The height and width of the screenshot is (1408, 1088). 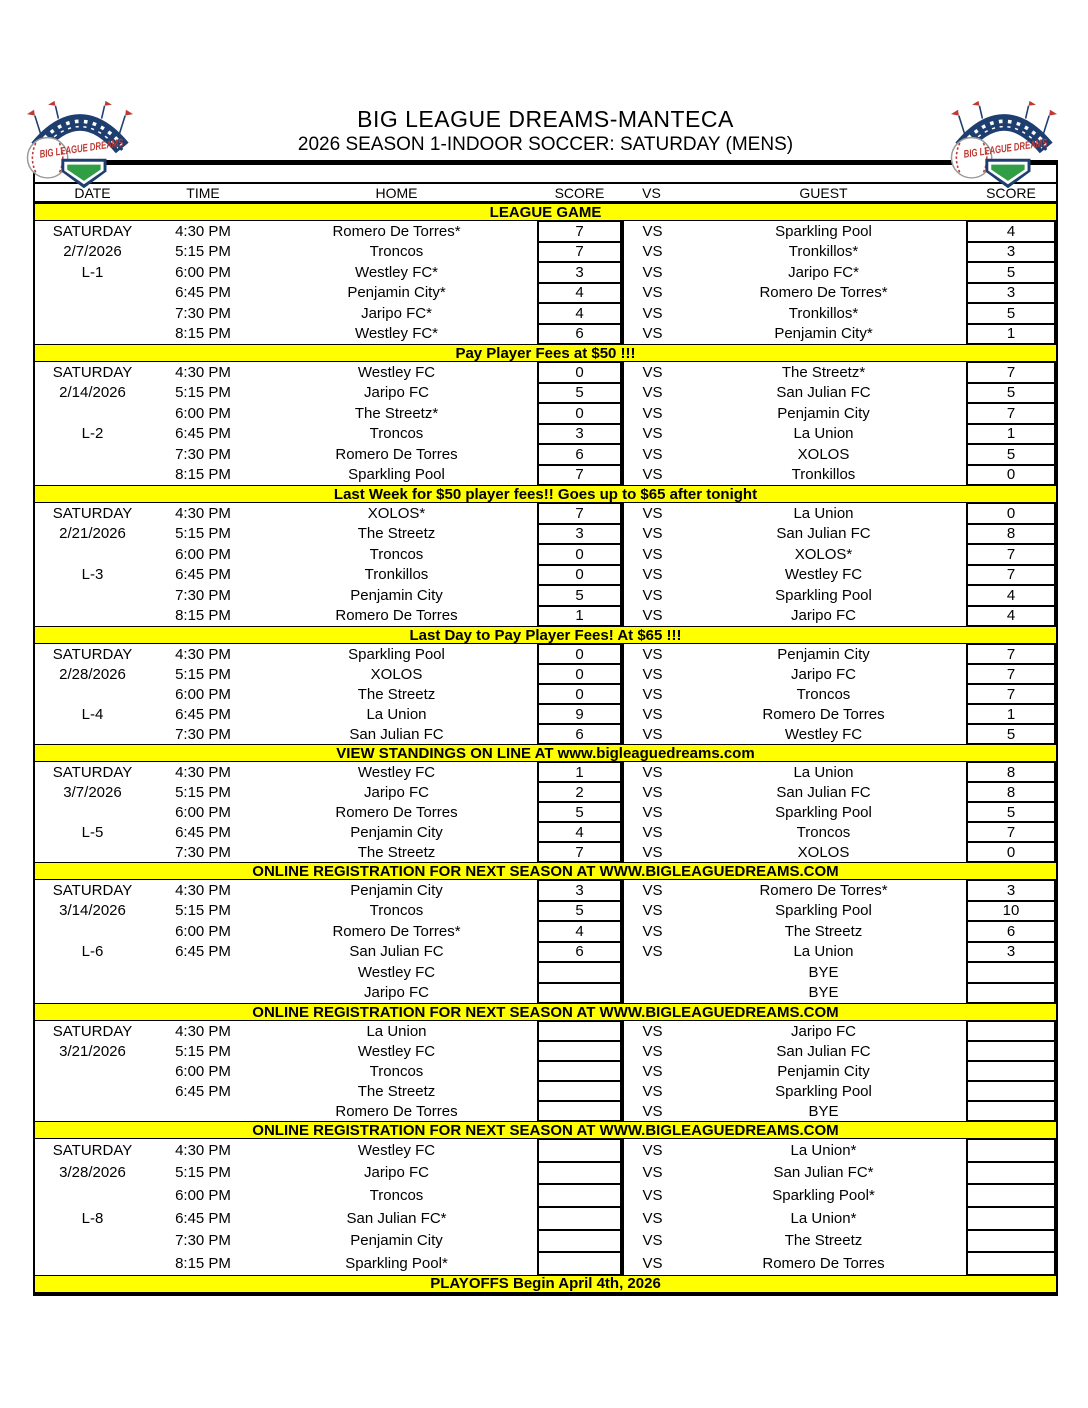 What do you see at coordinates (1011, 772) in the screenshot?
I see `guest-score-box: 8` at bounding box center [1011, 772].